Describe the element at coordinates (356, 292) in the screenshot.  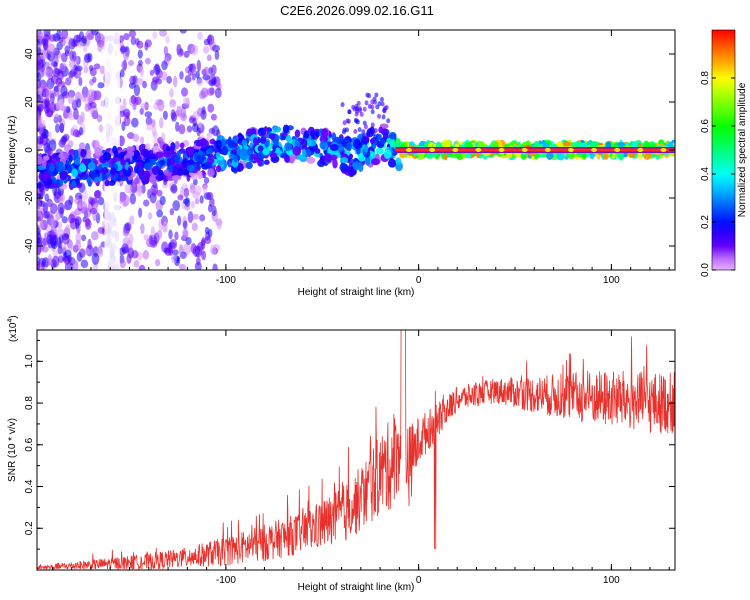
I see `spectrogram-xlabel: Height of straight line (km)` at that location.